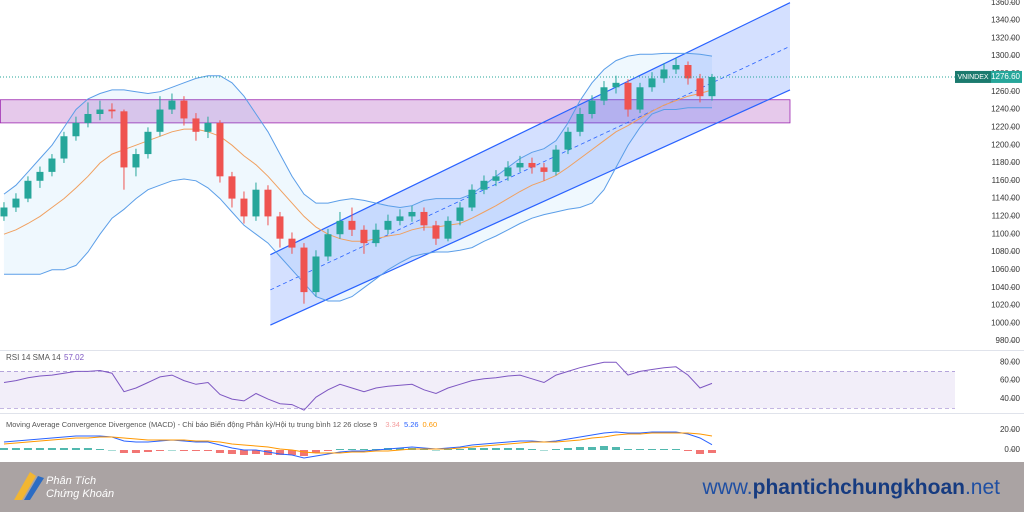  Describe the element at coordinates (726, 487) in the screenshot. I see `url-part: www.` at that location.